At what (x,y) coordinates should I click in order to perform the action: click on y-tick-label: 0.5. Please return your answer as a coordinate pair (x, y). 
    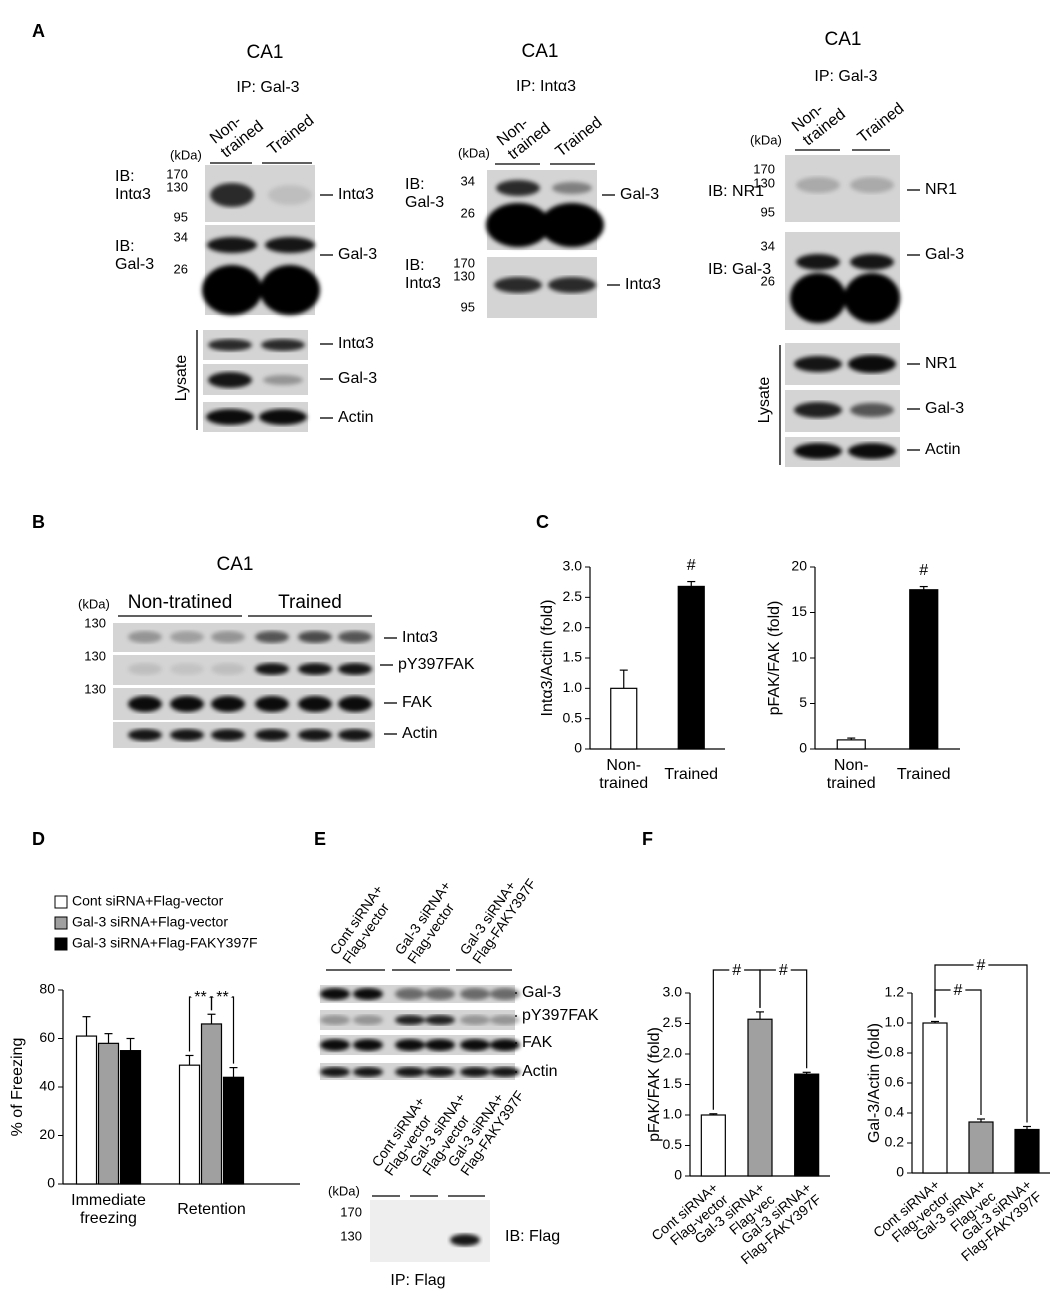
    Looking at the image, I should click on (673, 1144).